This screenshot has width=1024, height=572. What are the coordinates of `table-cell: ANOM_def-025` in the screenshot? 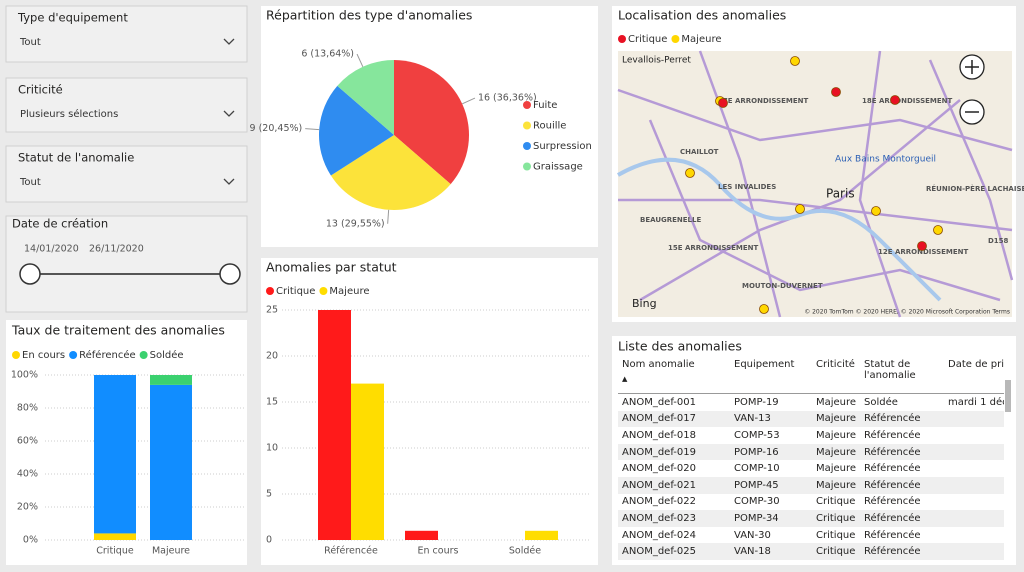 It's located at (674, 551).